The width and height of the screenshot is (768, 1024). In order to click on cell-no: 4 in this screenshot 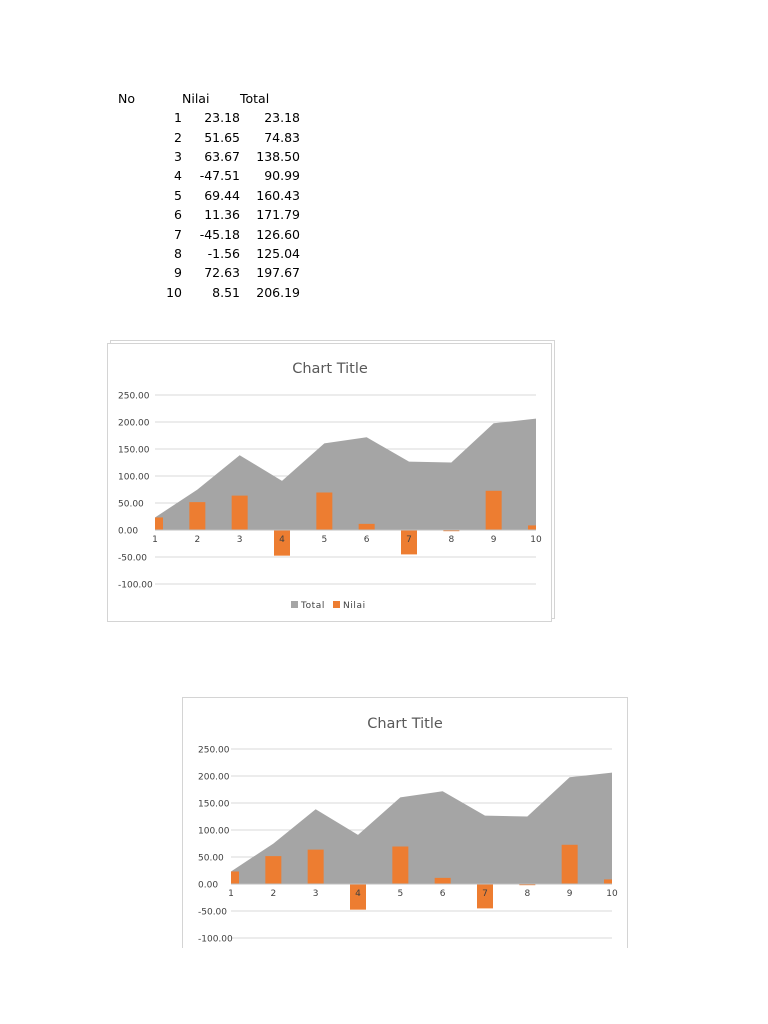, I will do `click(178, 176)`.